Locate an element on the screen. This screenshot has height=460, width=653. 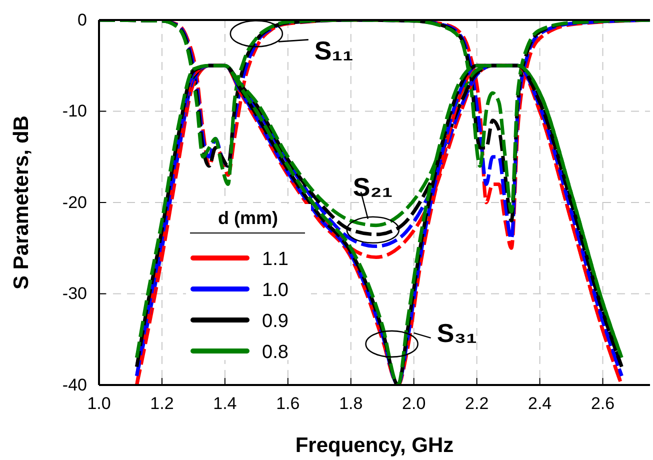
x-tick-label: 2.2 is located at coordinates (477, 404).